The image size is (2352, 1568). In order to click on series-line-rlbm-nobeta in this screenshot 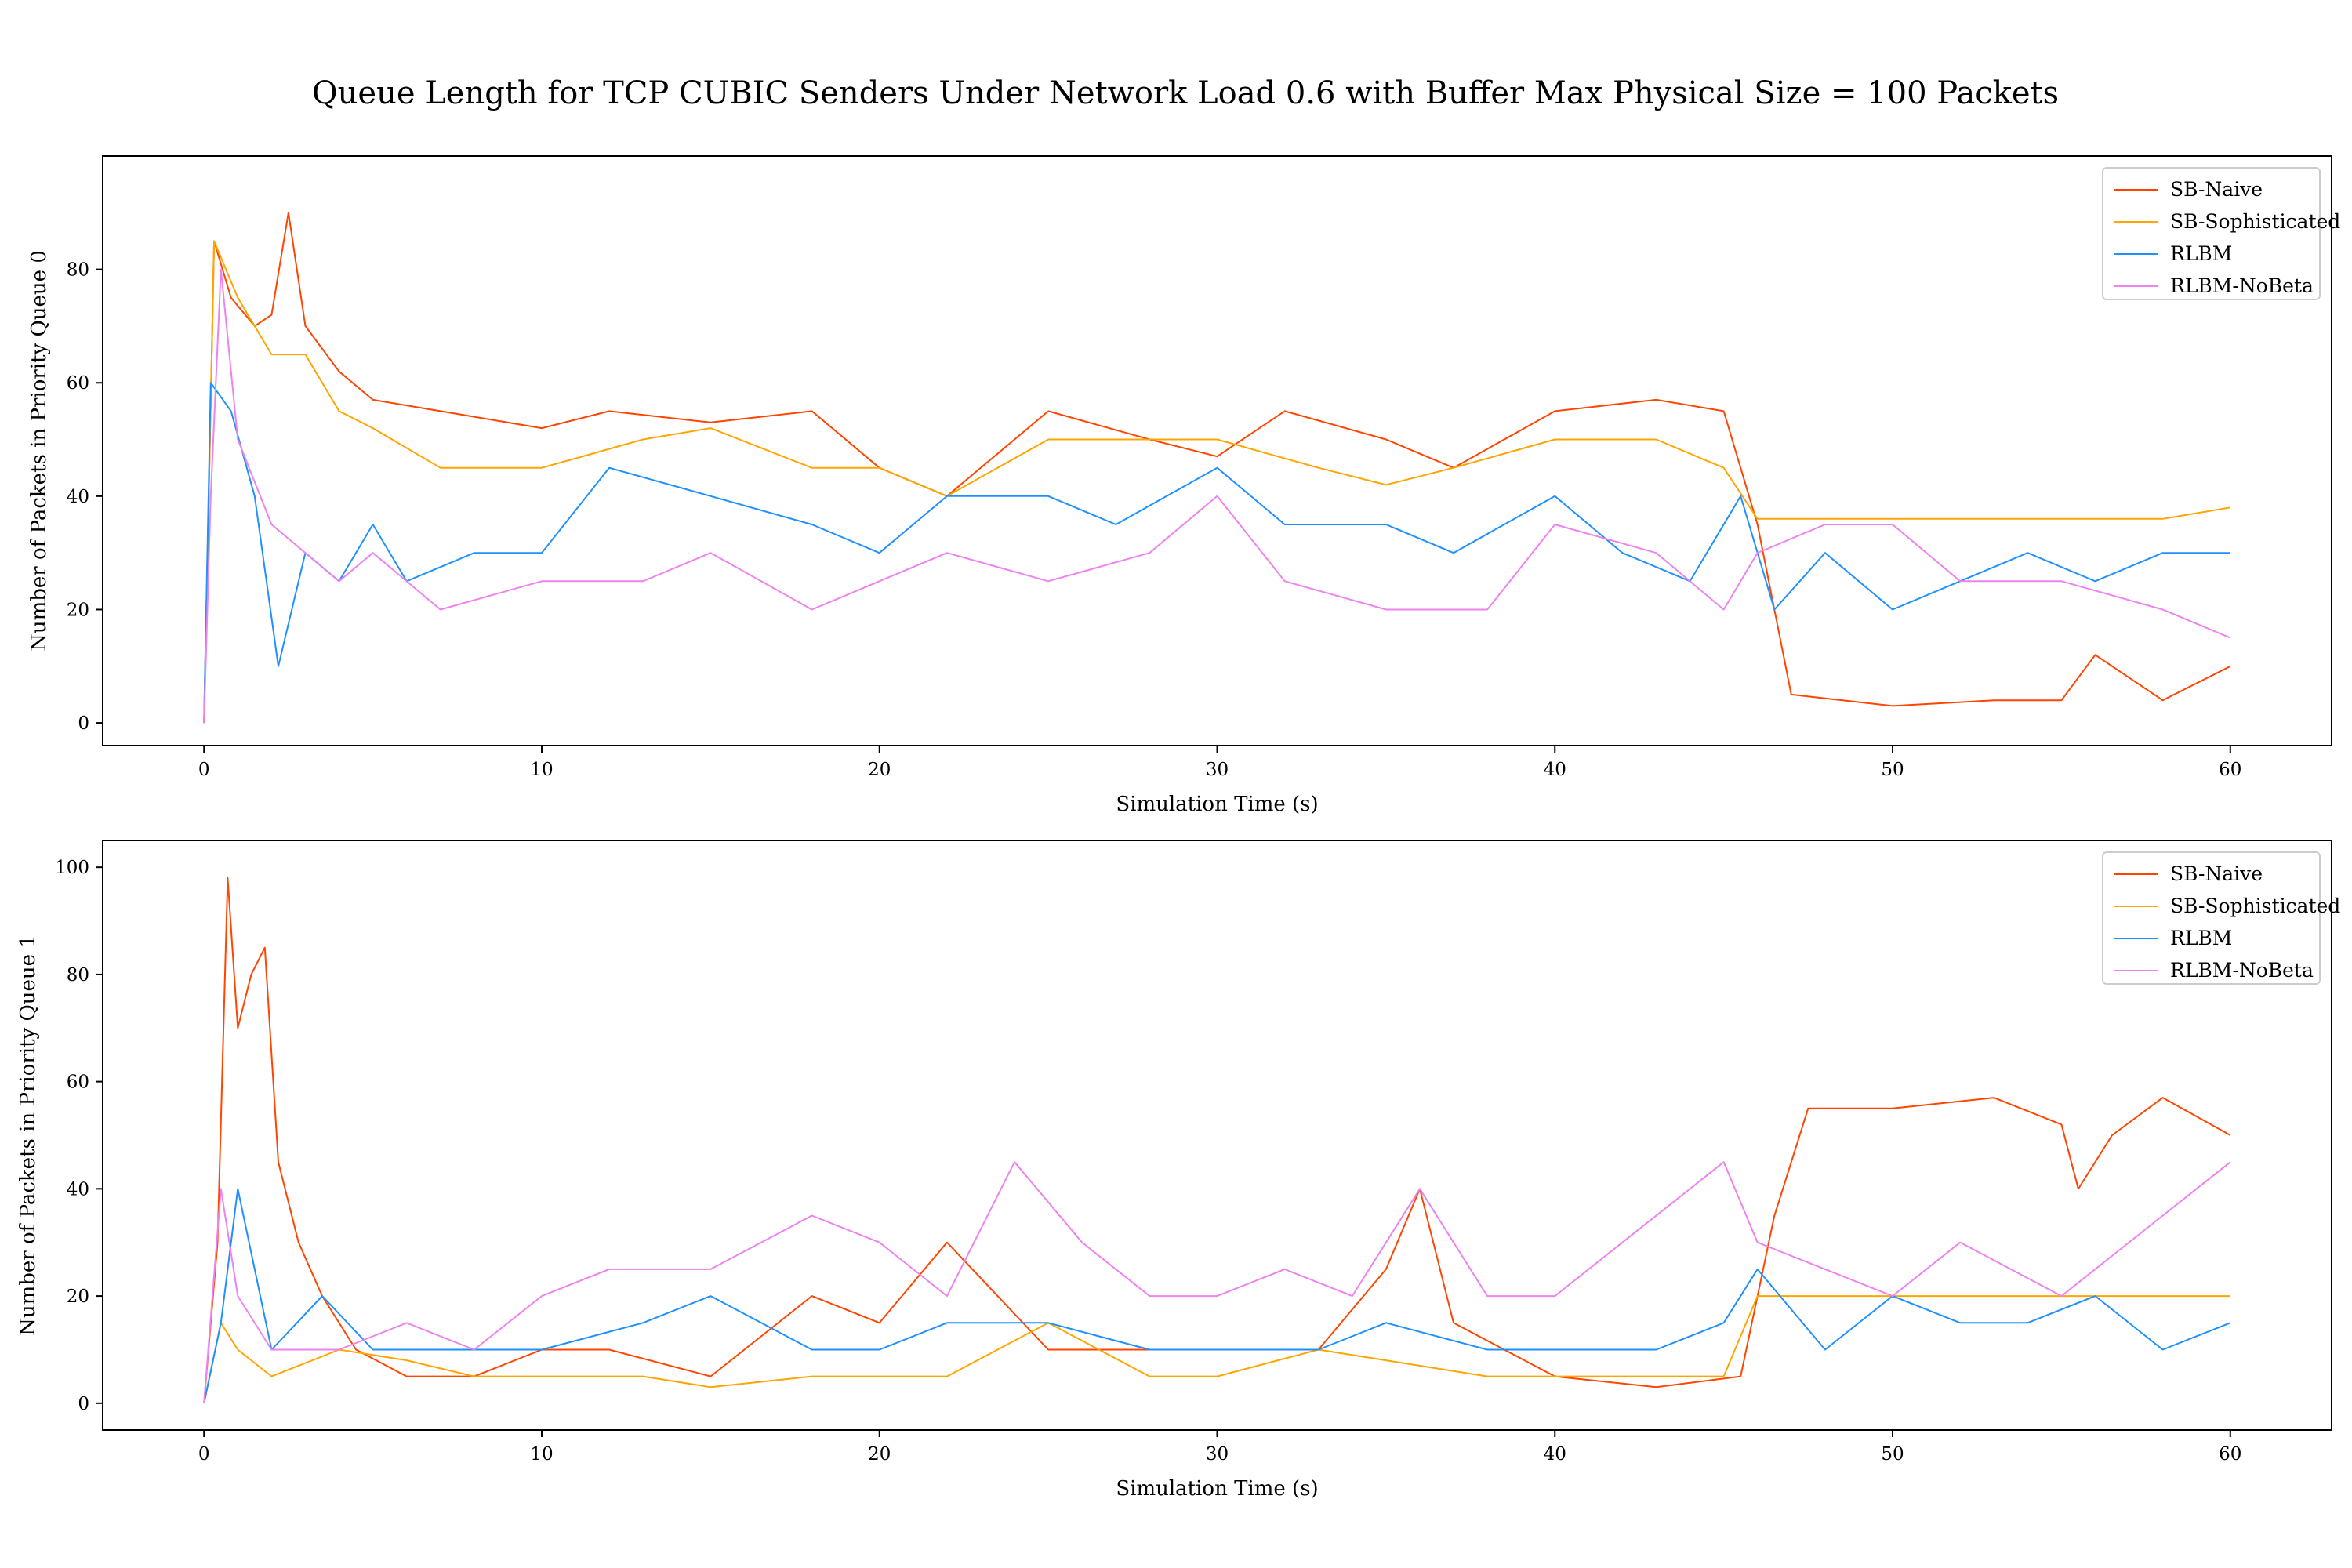, I will do `click(1217, 1282)`.